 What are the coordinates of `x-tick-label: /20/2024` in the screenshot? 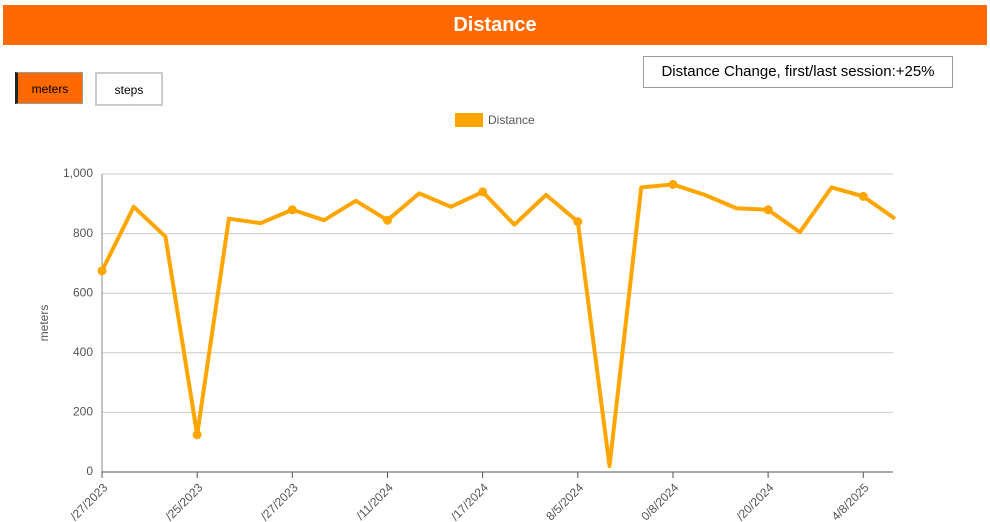 It's located at (755, 501).